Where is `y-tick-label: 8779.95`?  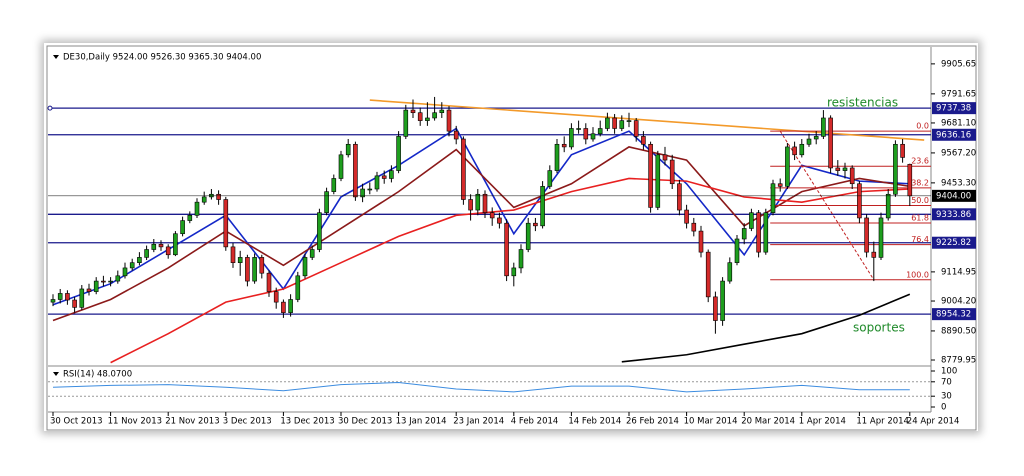 y-tick-label: 8779.95 is located at coordinates (958, 361).